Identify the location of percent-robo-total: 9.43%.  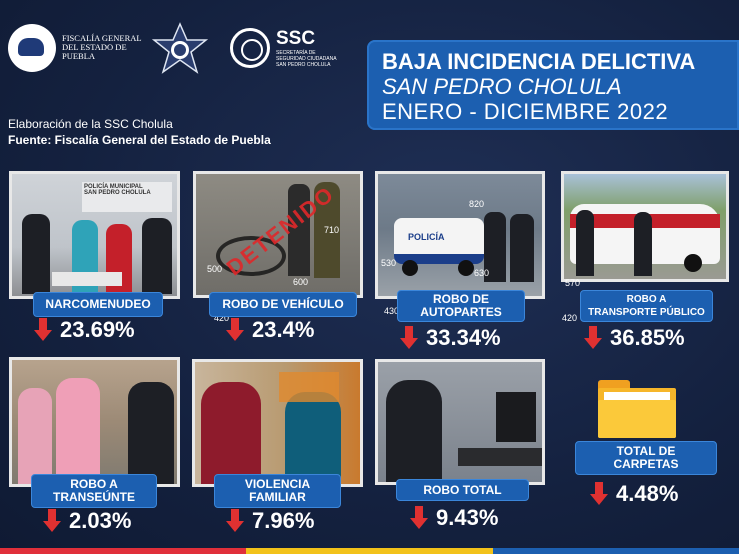
(454, 518).